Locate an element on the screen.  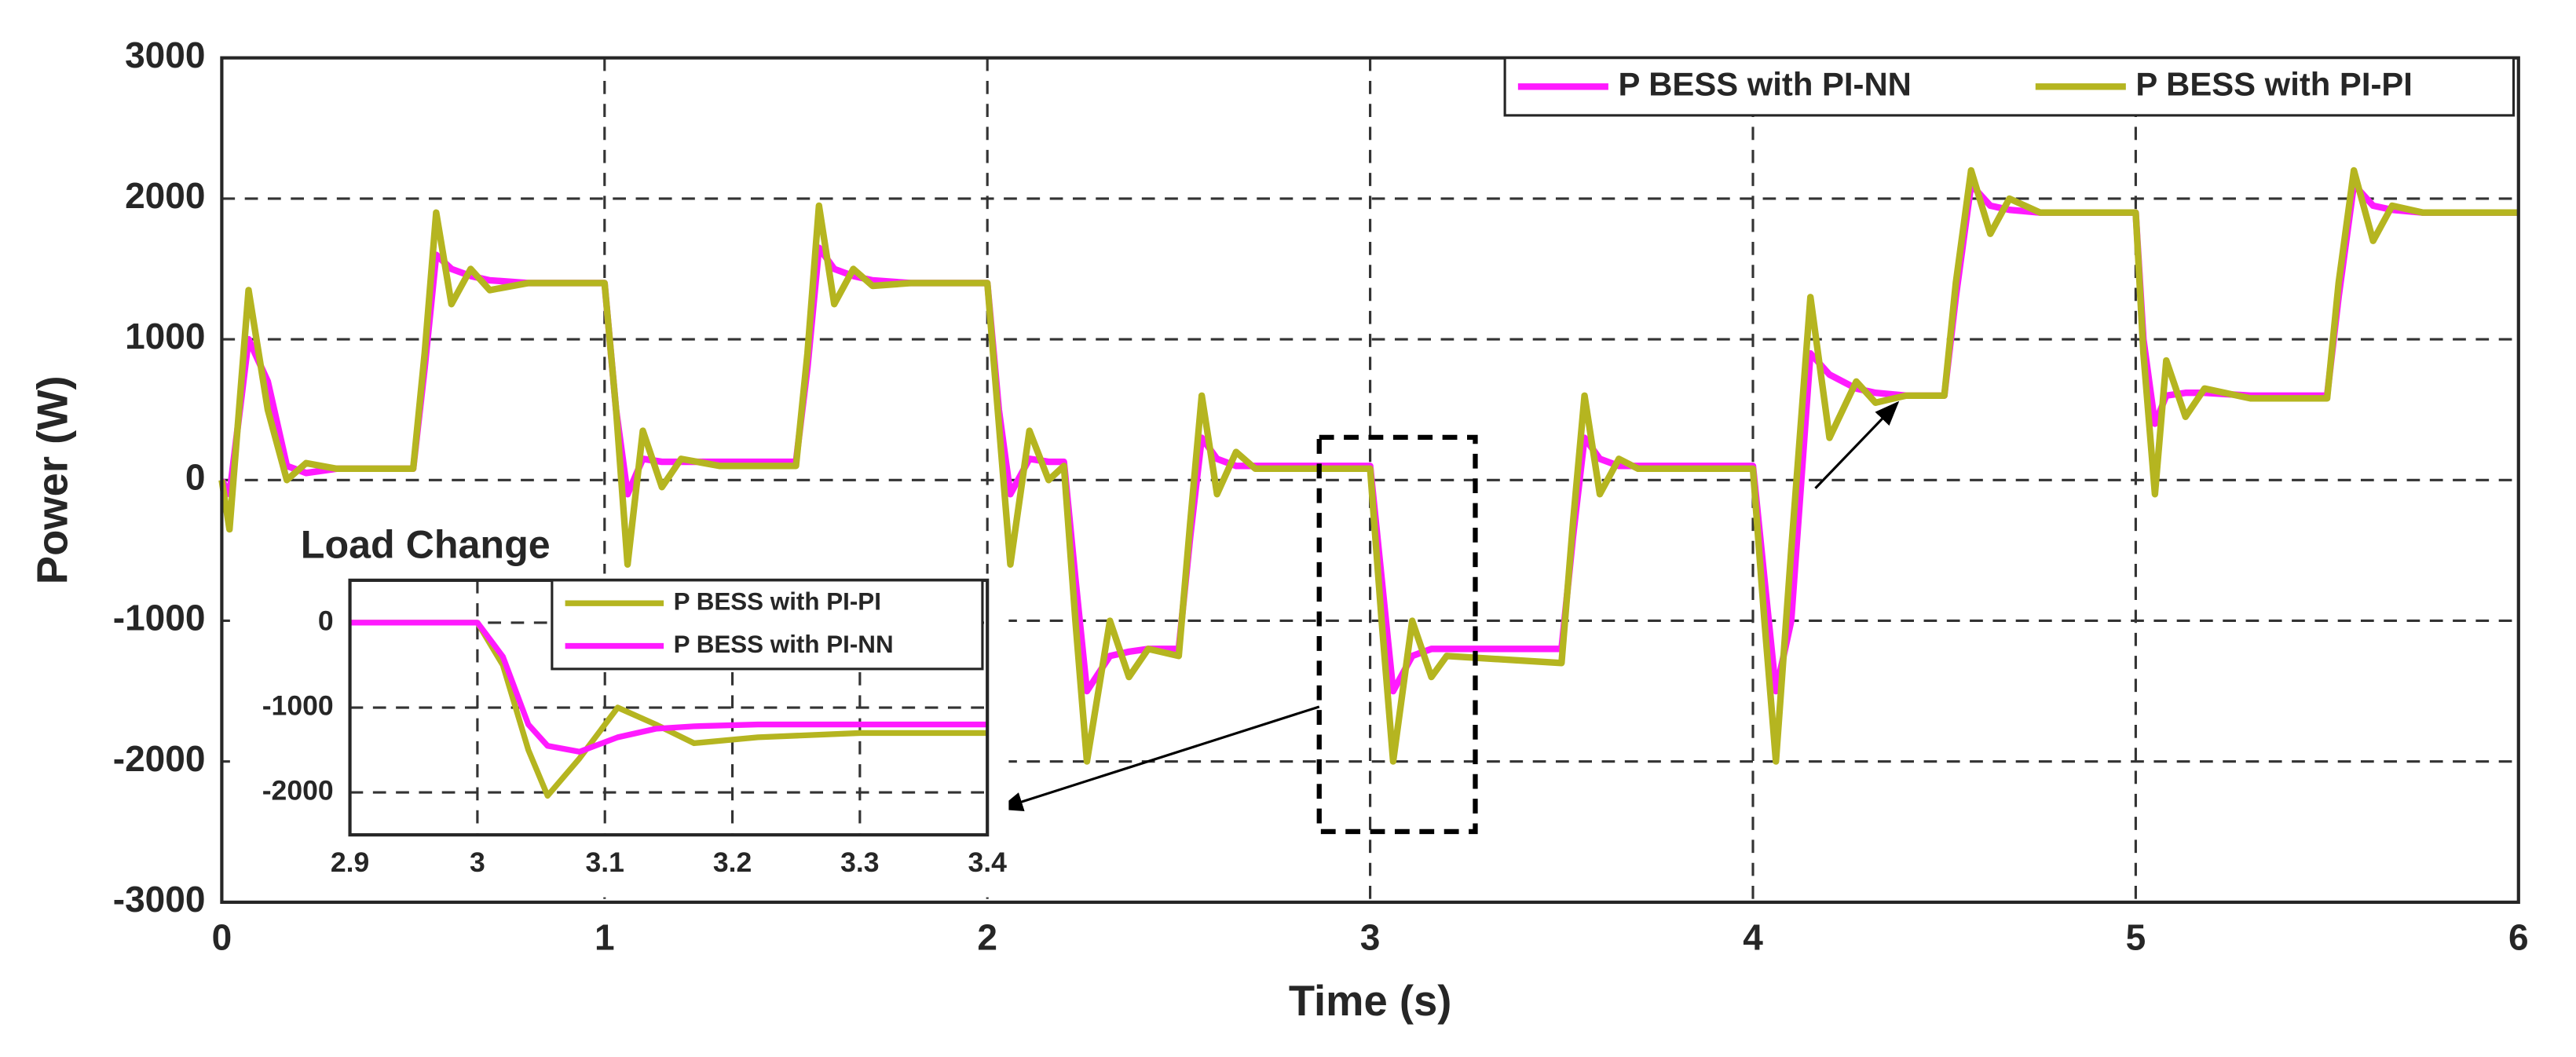
x-axis-label: Time (s) is located at coordinates (1370, 1001).